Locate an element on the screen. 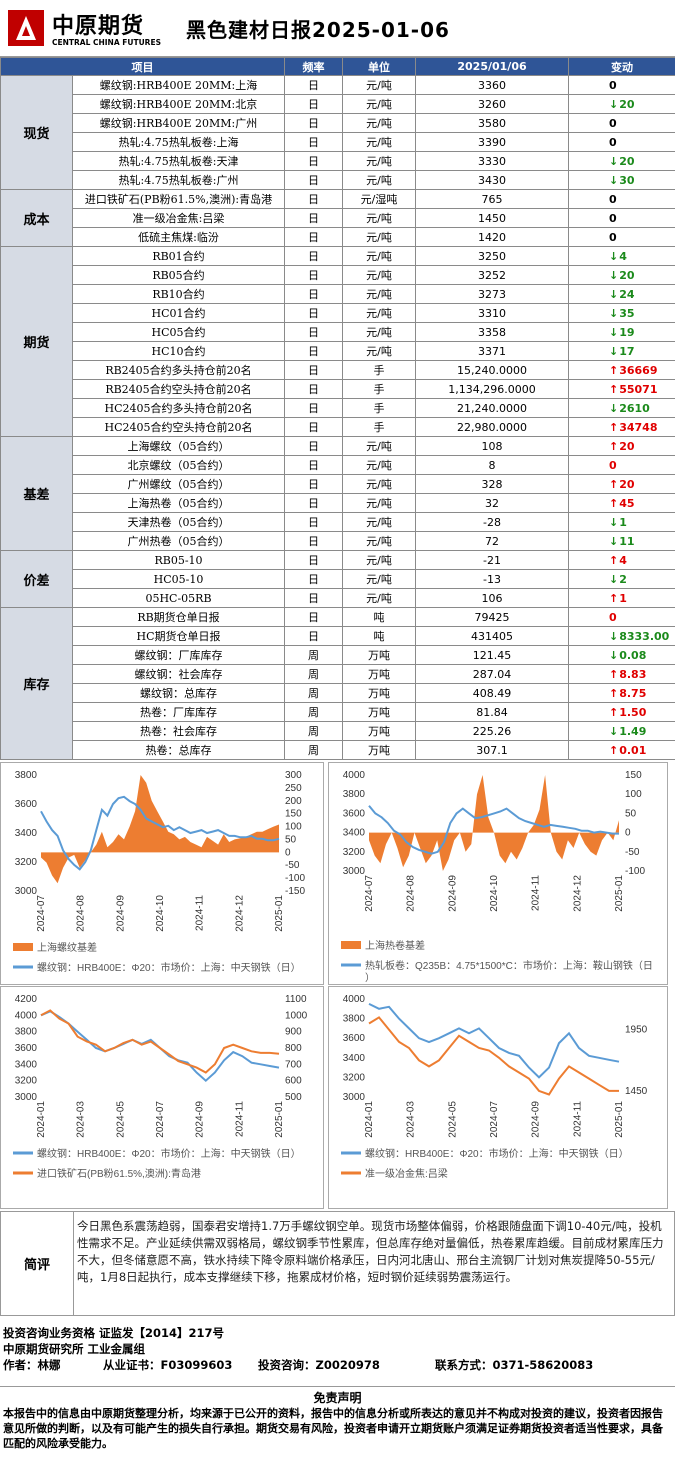 The height and width of the screenshot is (1457, 675). value-cell: 307.1 is located at coordinates (492, 750).